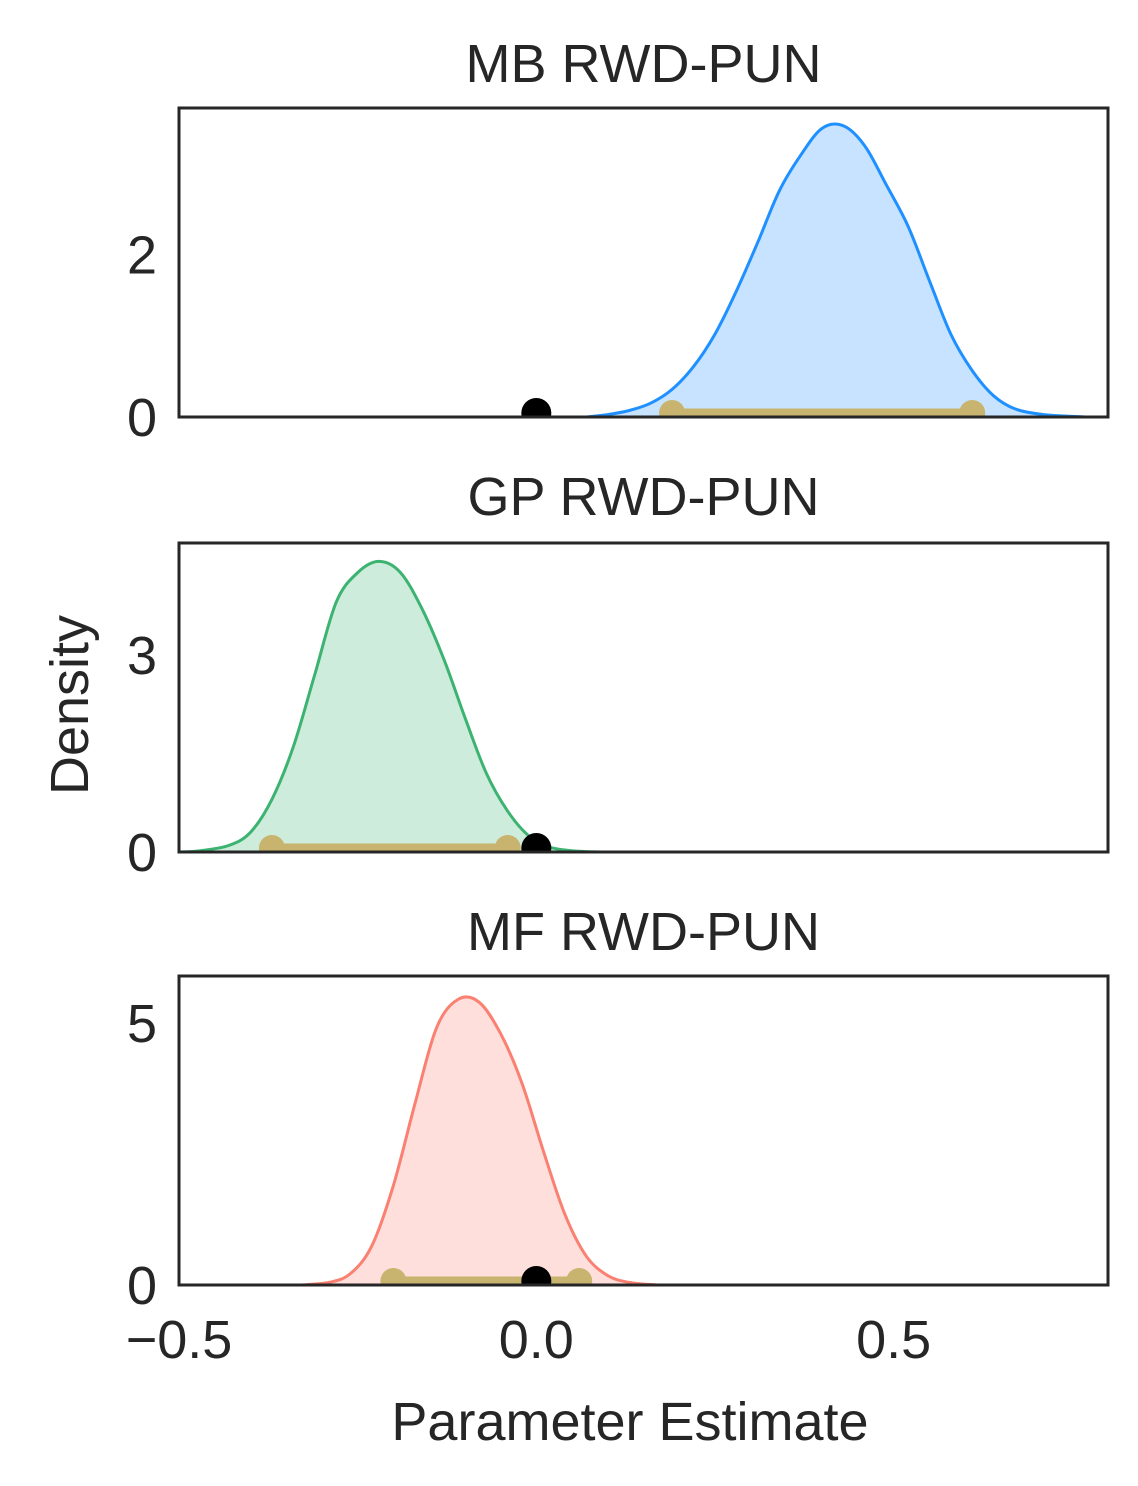 This screenshot has width=1138, height=1486. What do you see at coordinates (142, 1024) in the screenshot?
I see `y-tick-label: 5` at bounding box center [142, 1024].